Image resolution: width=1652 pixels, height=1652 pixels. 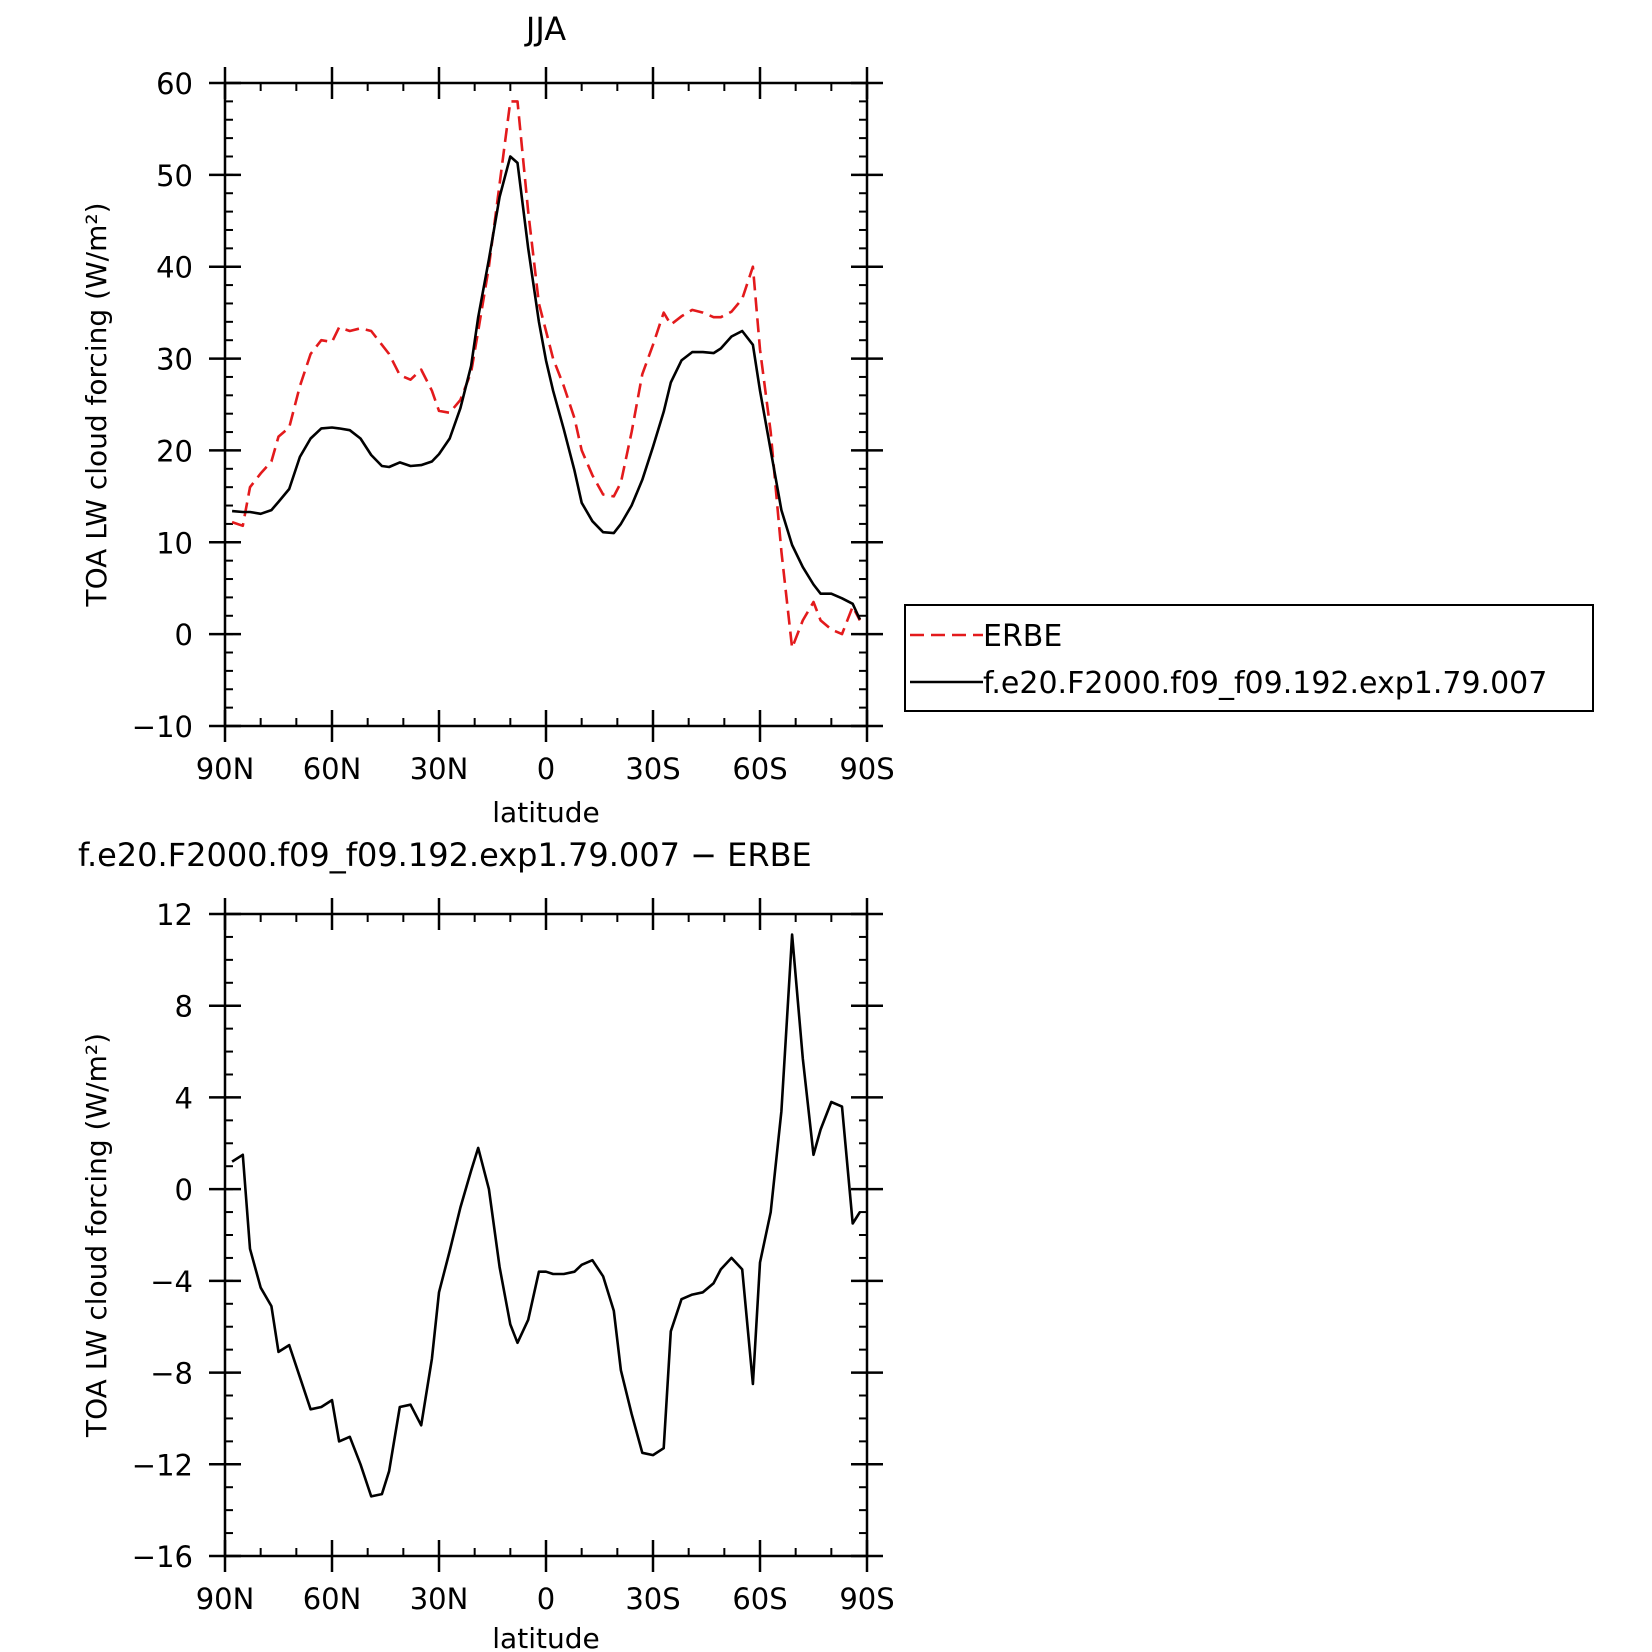 What do you see at coordinates (162, 727) in the screenshot?
I see `y-tick-label: −10` at bounding box center [162, 727].